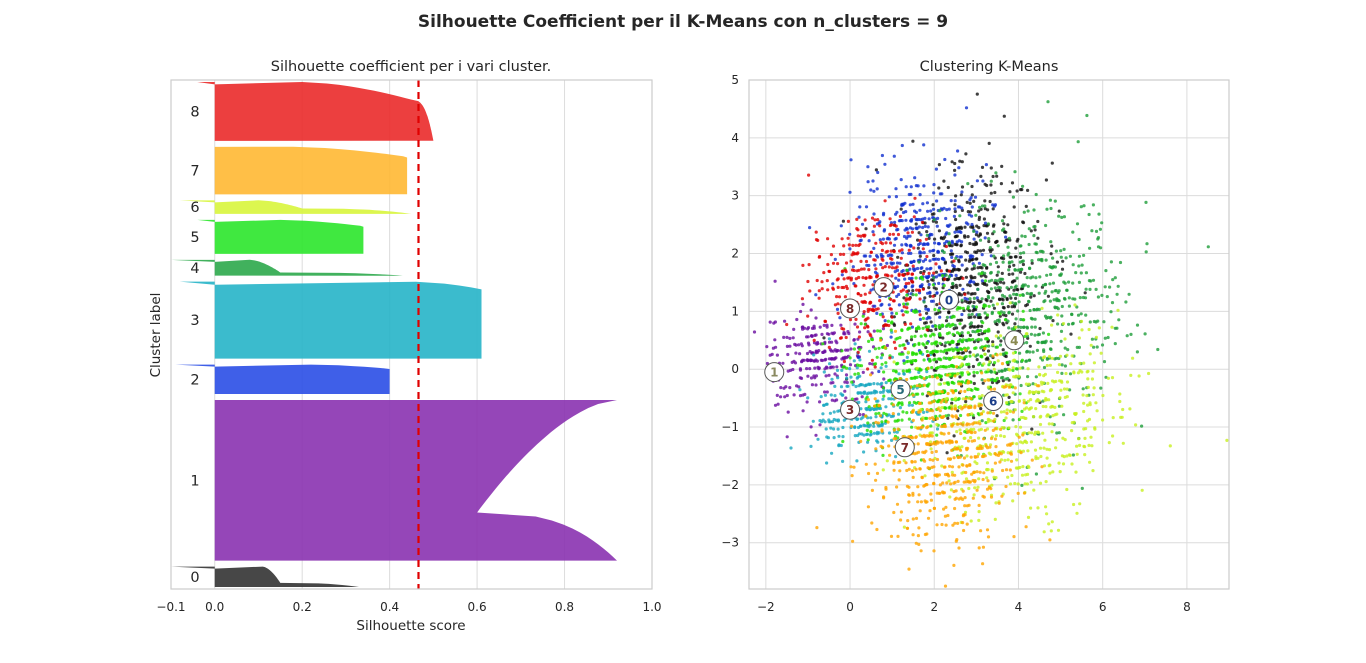  I want to click on cluster-label-7: 7, so click(194, 172).